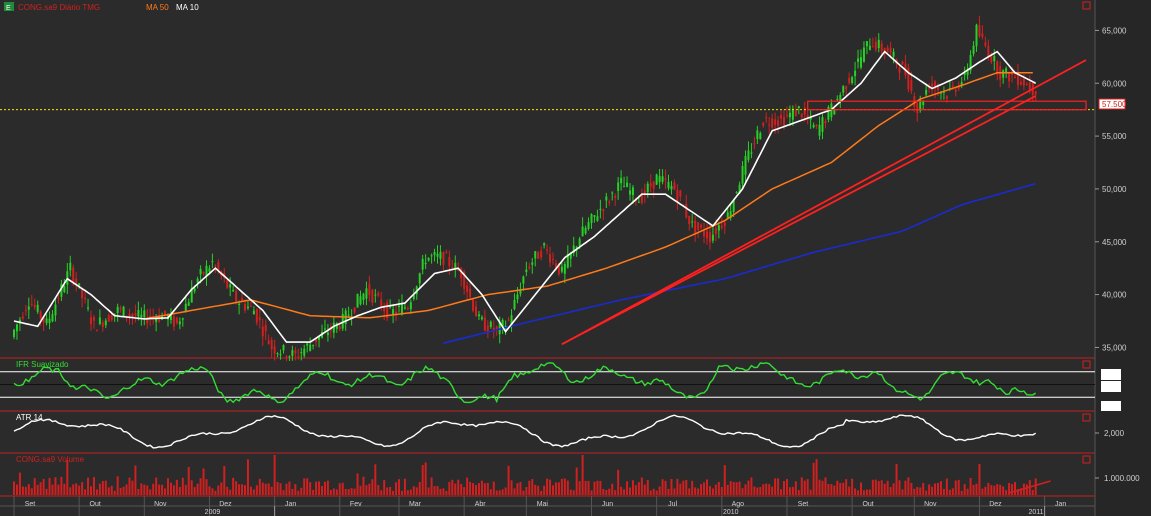 The image size is (1151, 516). What do you see at coordinates (59, 7) in the screenshot?
I see `symbol-label: CONG.sa9 Diário TMG` at bounding box center [59, 7].